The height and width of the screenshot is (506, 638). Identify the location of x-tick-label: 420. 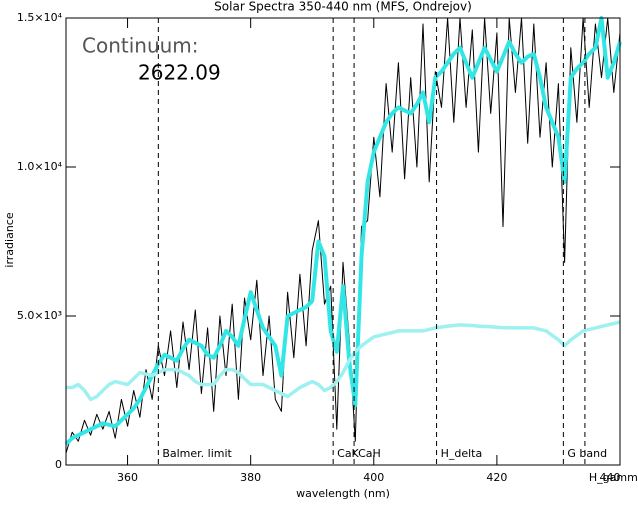
(496, 477).